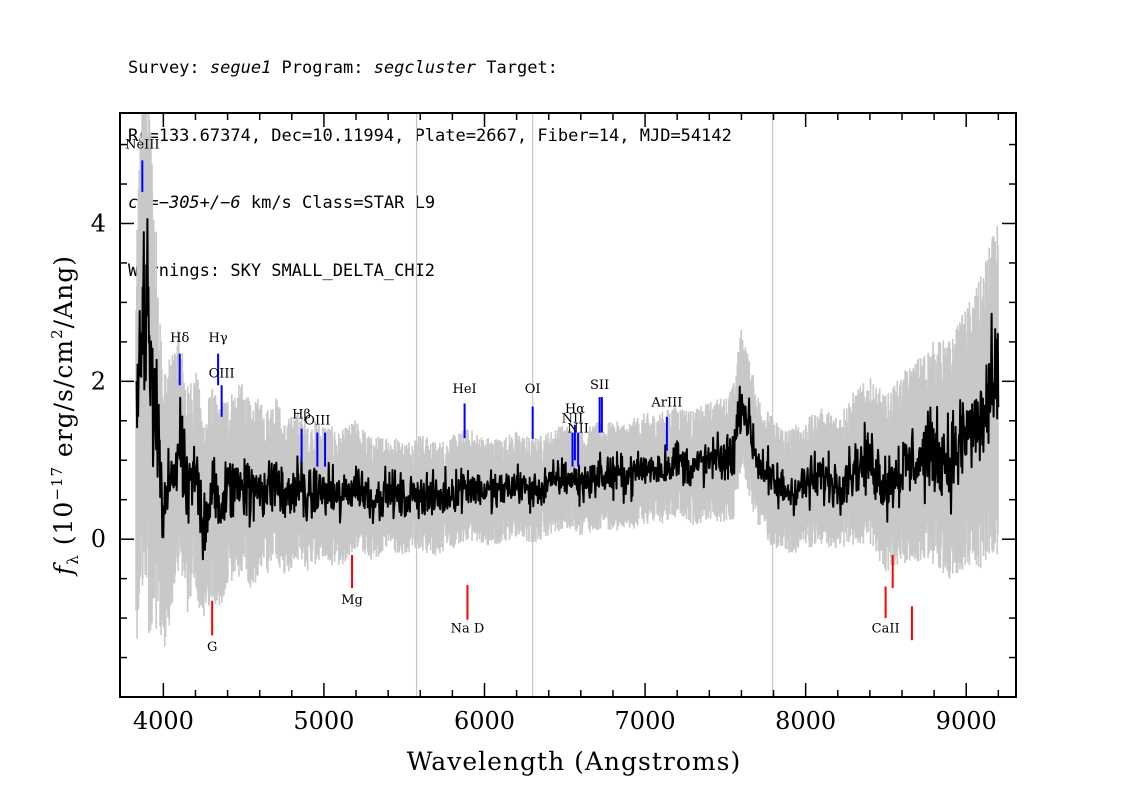 This screenshot has height=810, width=1134. What do you see at coordinates (484, 721) in the screenshot?
I see `x-tick-label: 6000` at bounding box center [484, 721].